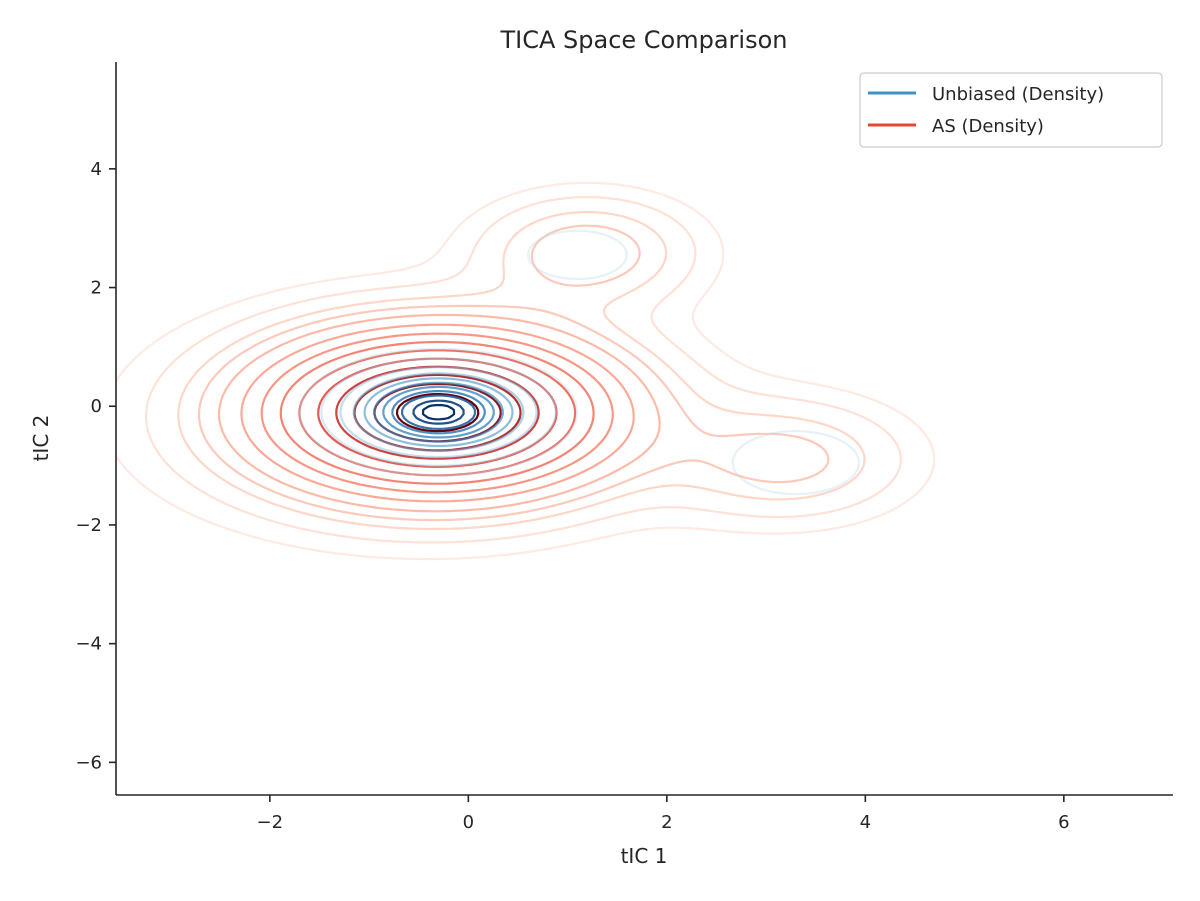 The width and height of the screenshot is (1200, 901). I want to click on x-axis-ticks: −2 0 2 4 6, so click(663, 814).